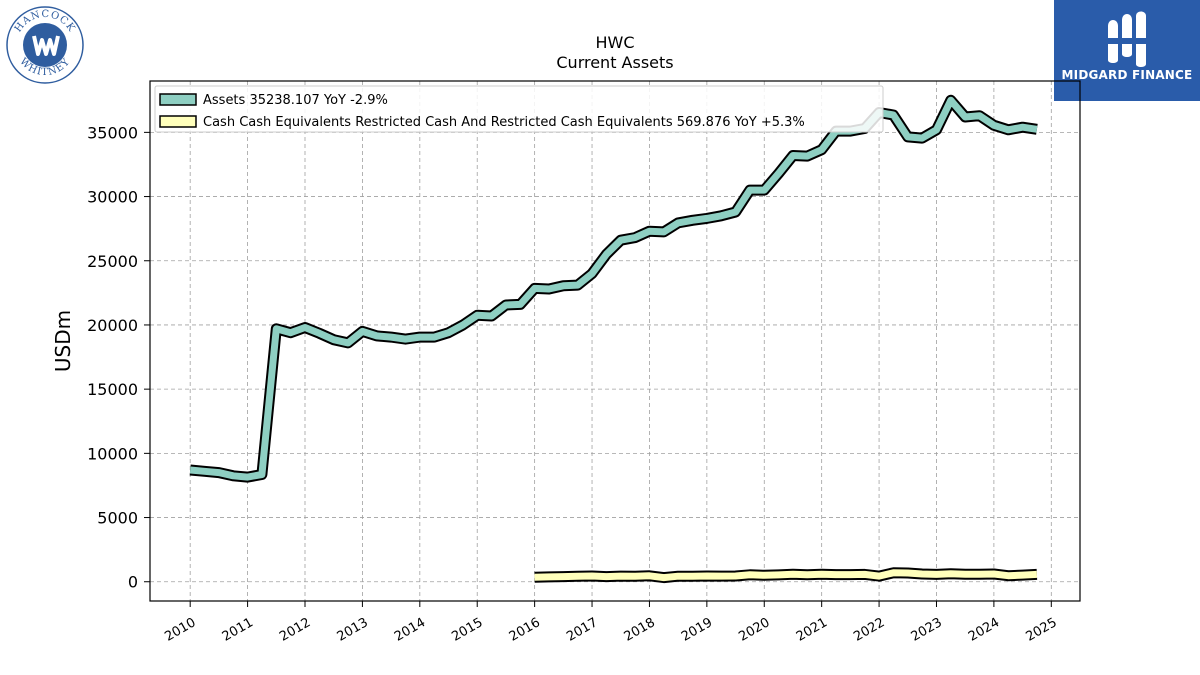 This screenshot has height=675, width=1200. I want to click on legend-frame, so click(519, 109).